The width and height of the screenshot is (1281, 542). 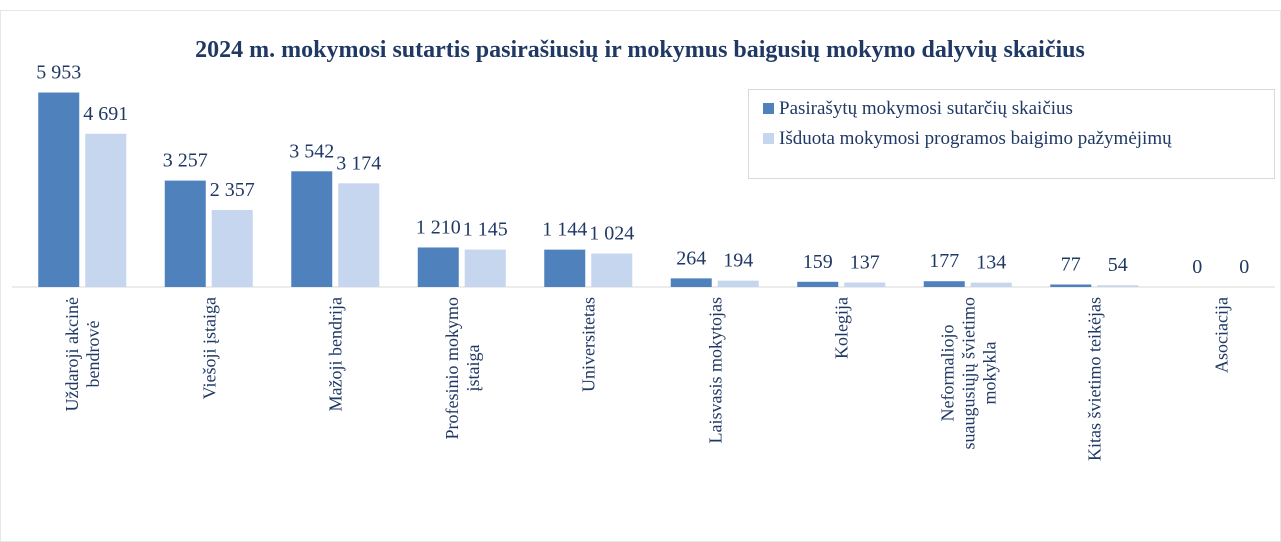 What do you see at coordinates (311, 151) in the screenshot?
I see `value-label: 3 542` at bounding box center [311, 151].